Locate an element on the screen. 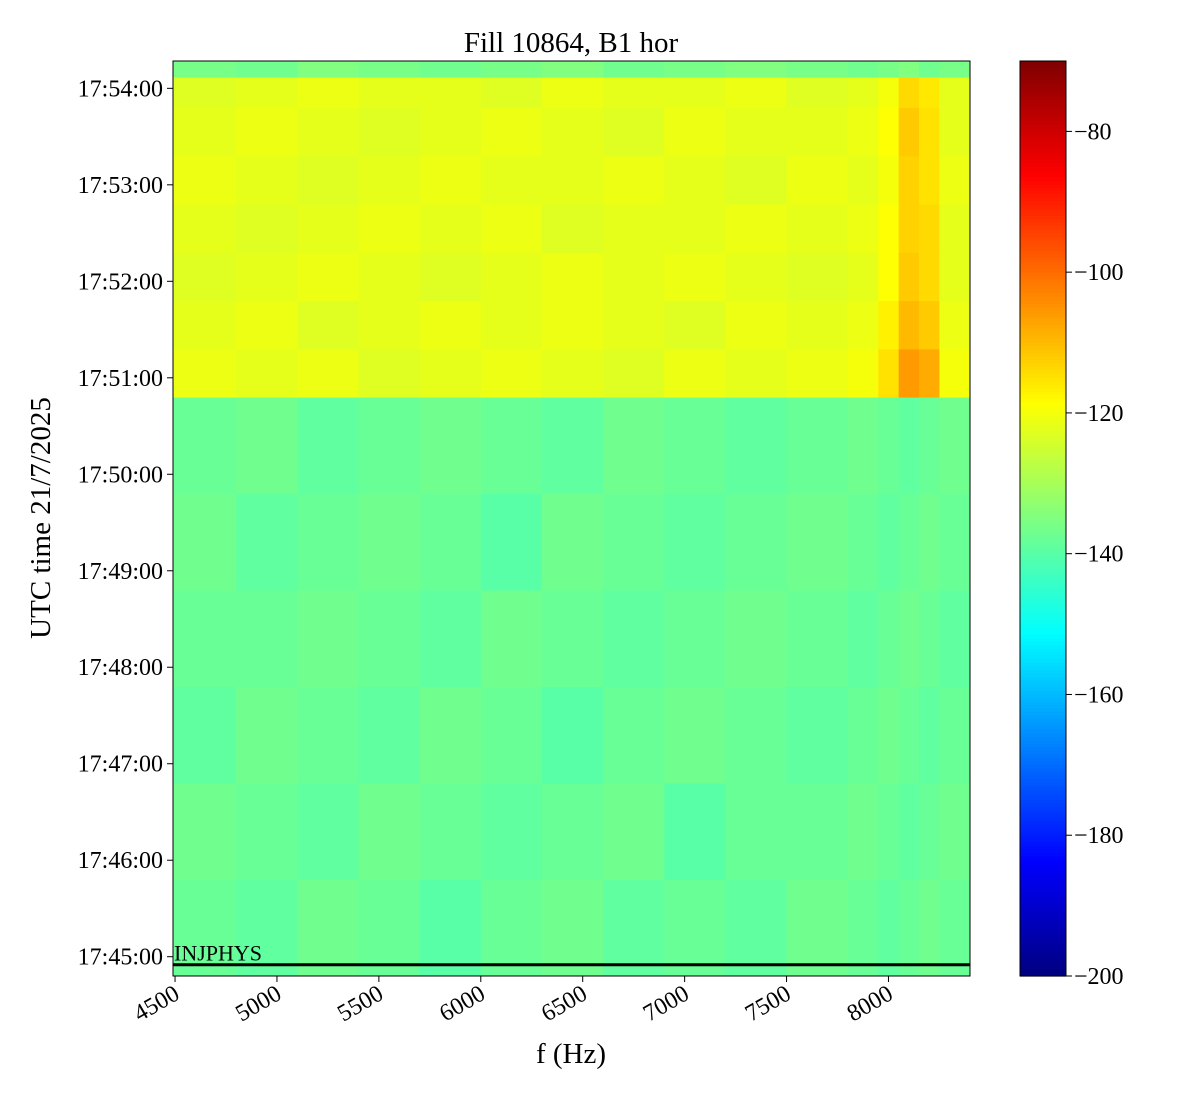 The height and width of the screenshot is (1100, 1200). x-tick-label: 4500 is located at coordinates (156, 1004).